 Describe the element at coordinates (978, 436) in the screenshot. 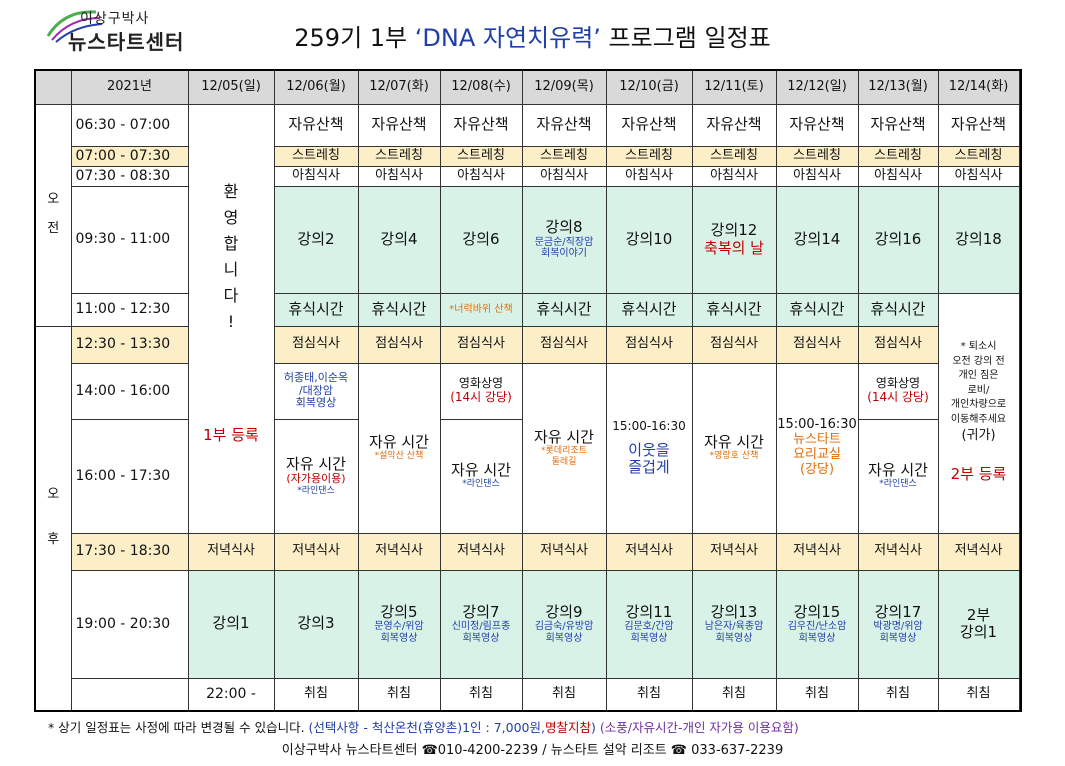

I see `gwiga-text: (귀가)` at that location.